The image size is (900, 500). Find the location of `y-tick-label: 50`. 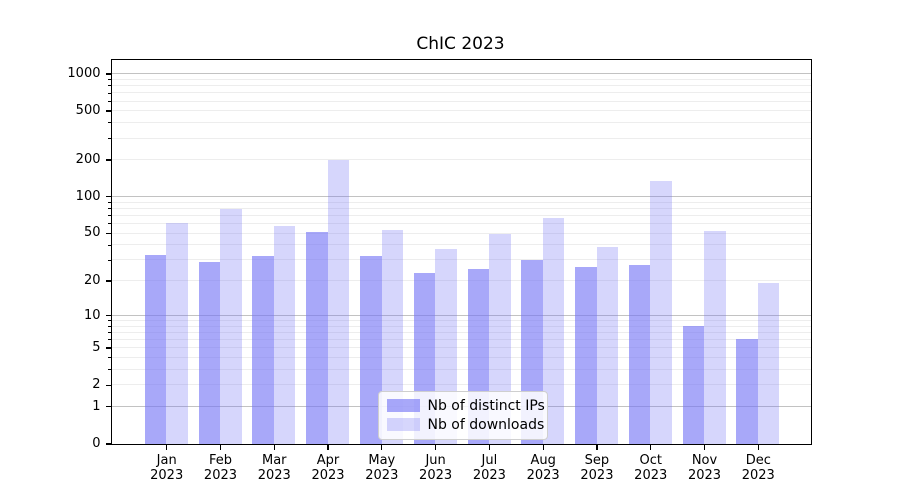

y-tick-label: 50 is located at coordinates (92, 233).